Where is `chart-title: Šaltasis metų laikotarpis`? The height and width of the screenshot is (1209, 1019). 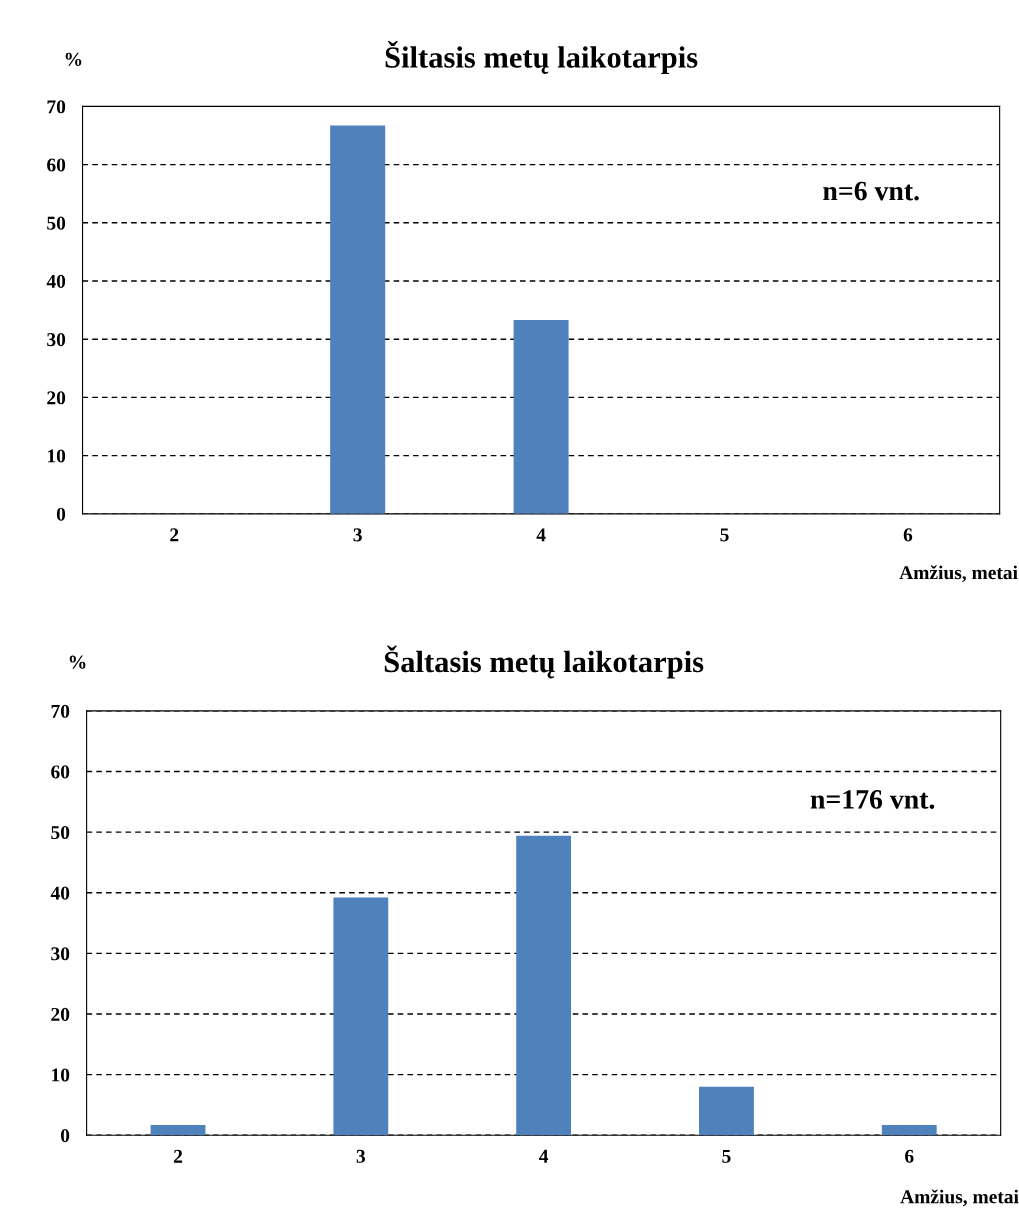
chart-title: Šaltasis metų laikotarpis is located at coordinates (544, 662).